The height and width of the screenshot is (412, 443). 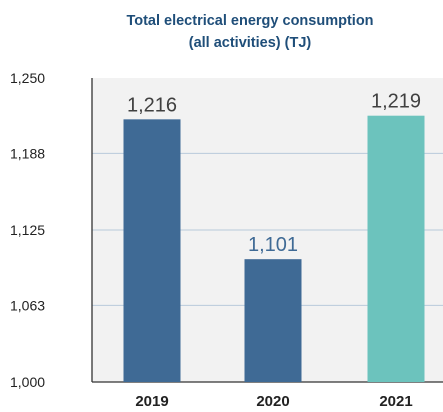 What do you see at coordinates (396, 249) in the screenshot?
I see `bar-2021` at bounding box center [396, 249].